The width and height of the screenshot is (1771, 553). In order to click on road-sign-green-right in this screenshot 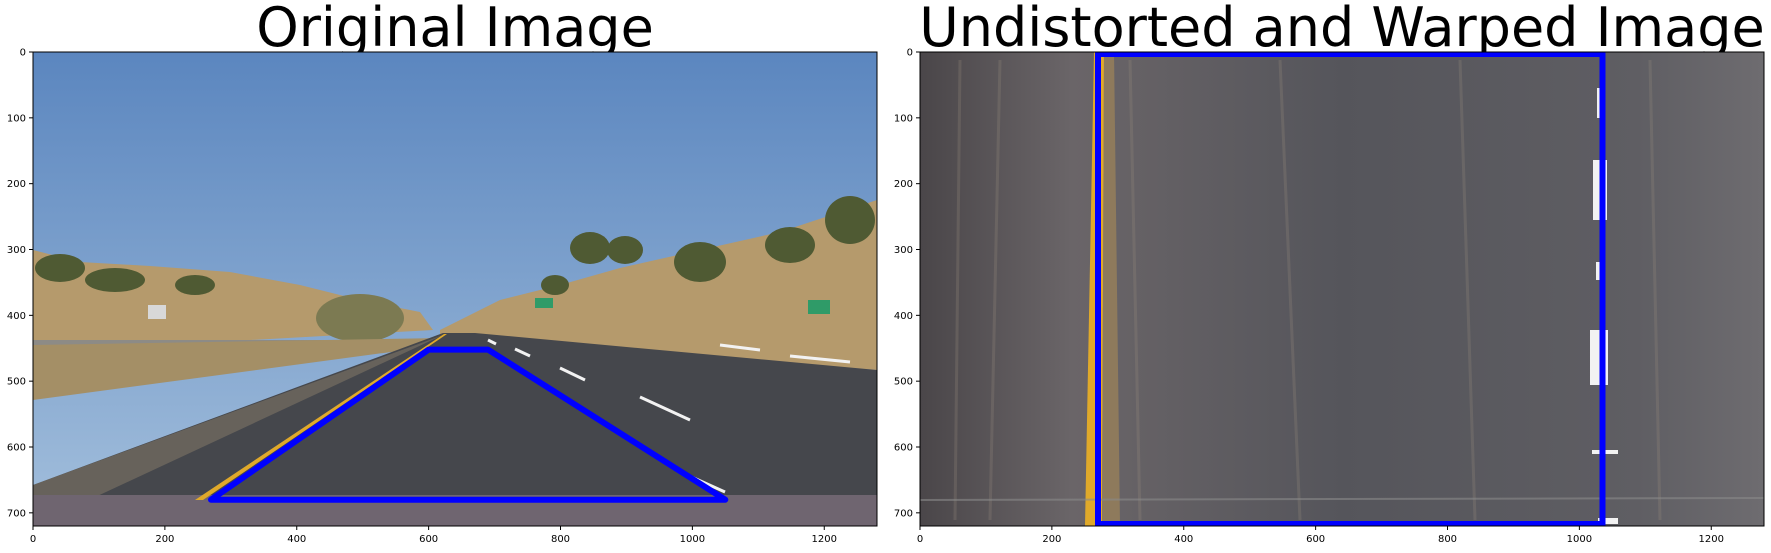, I will do `click(819, 307)`.